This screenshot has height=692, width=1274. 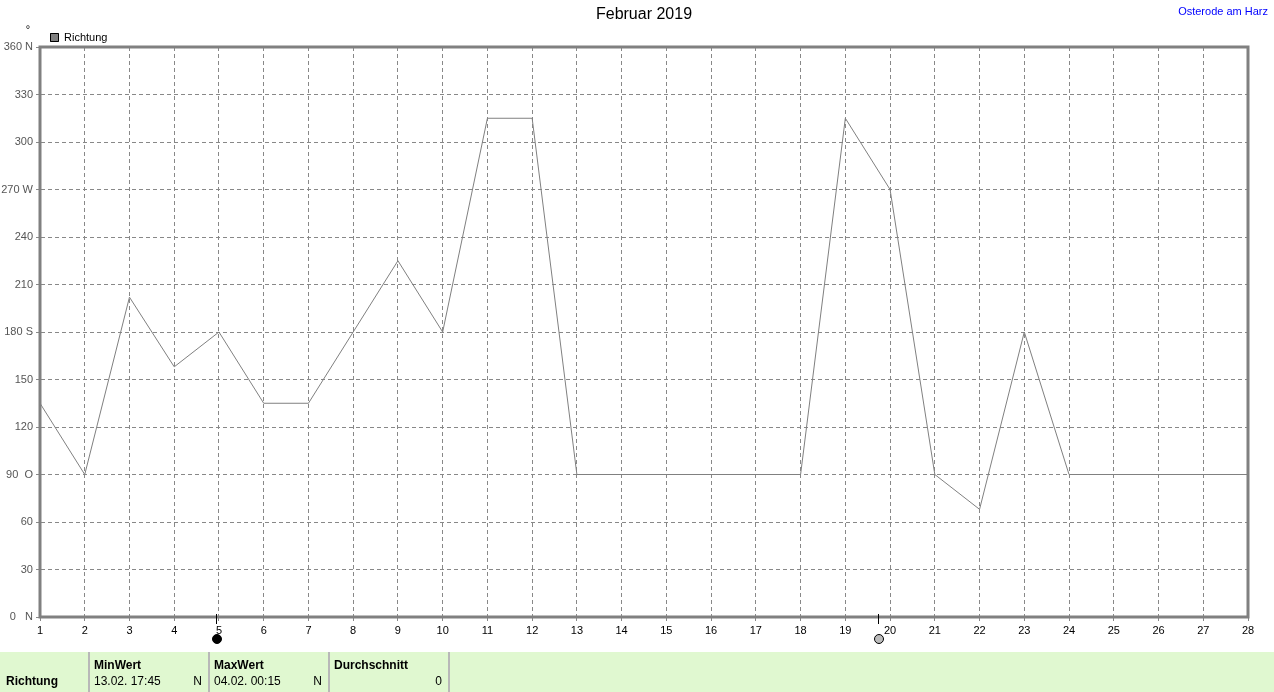 I want to click on x-tick-label: 9, so click(x=397, y=629).